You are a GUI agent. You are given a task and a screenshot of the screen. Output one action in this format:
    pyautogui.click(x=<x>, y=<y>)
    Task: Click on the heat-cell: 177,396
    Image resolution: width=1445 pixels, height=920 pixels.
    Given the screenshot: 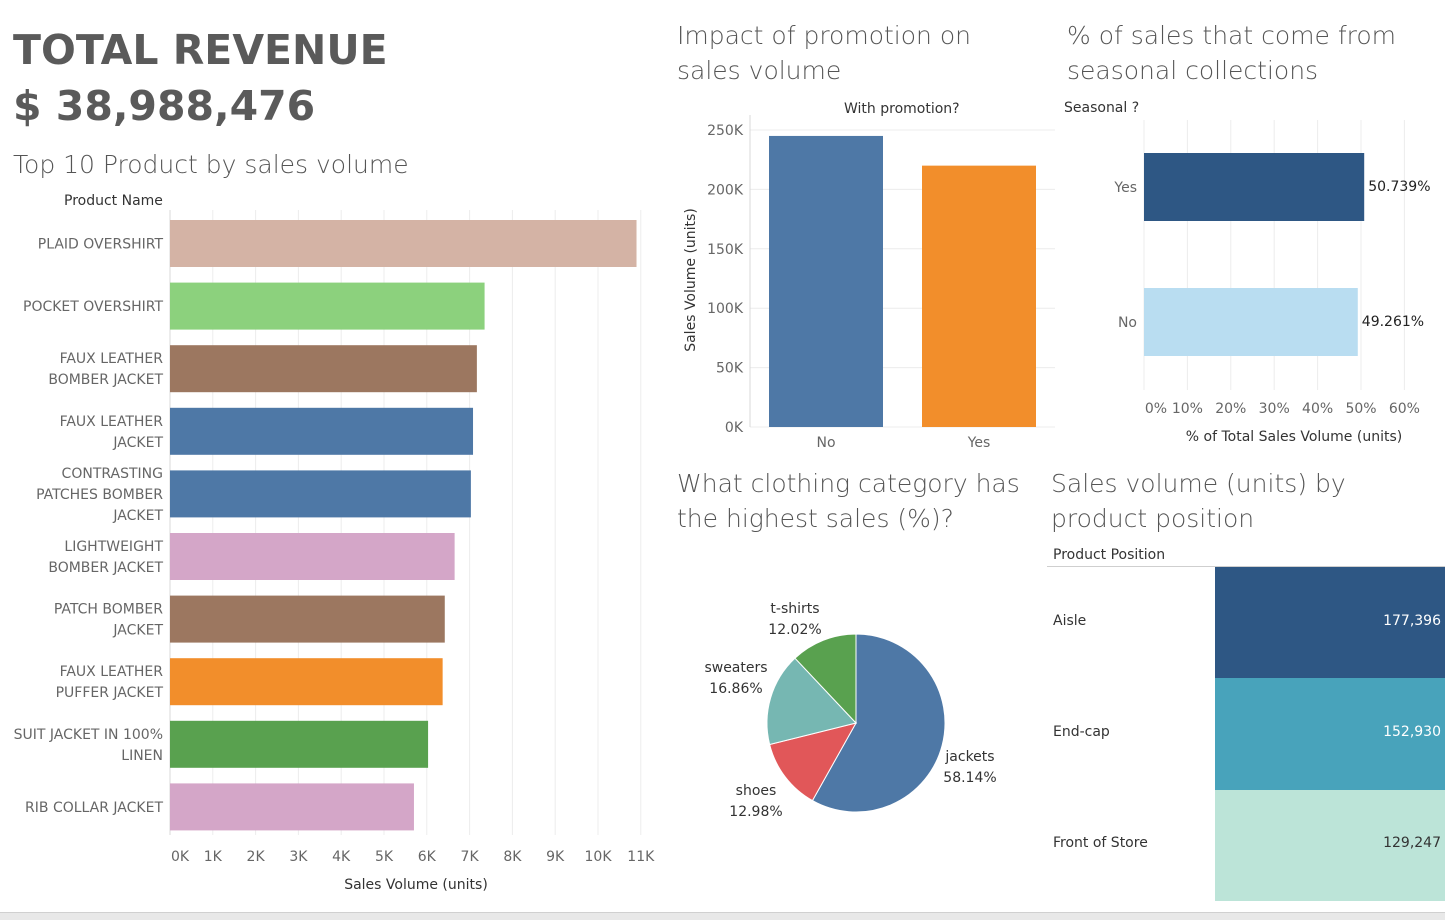 What is the action you would take?
    pyautogui.click(x=1330, y=623)
    